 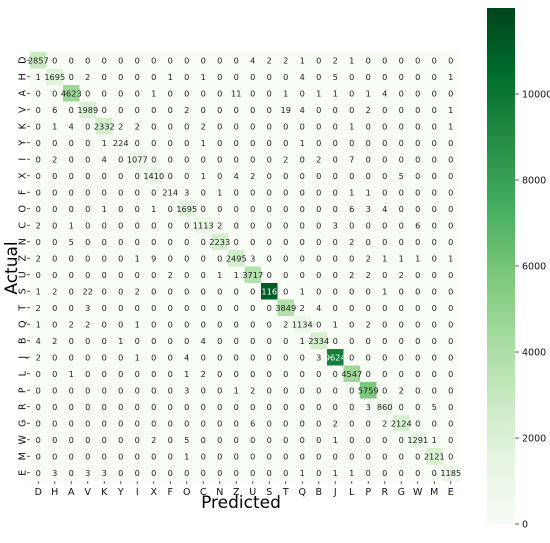 What do you see at coordinates (534, 181) in the screenshot?
I see `colorbar-tick-label: 8000` at bounding box center [534, 181].